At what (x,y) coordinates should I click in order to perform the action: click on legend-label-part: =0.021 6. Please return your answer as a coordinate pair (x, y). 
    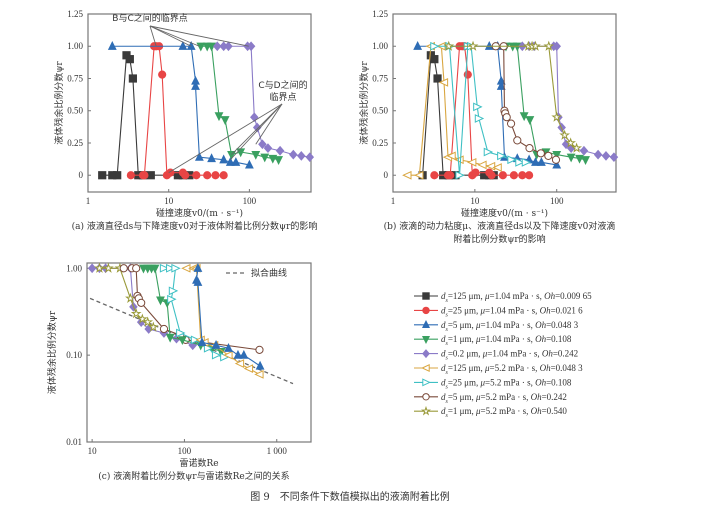
    Looking at the image, I should click on (567, 310).